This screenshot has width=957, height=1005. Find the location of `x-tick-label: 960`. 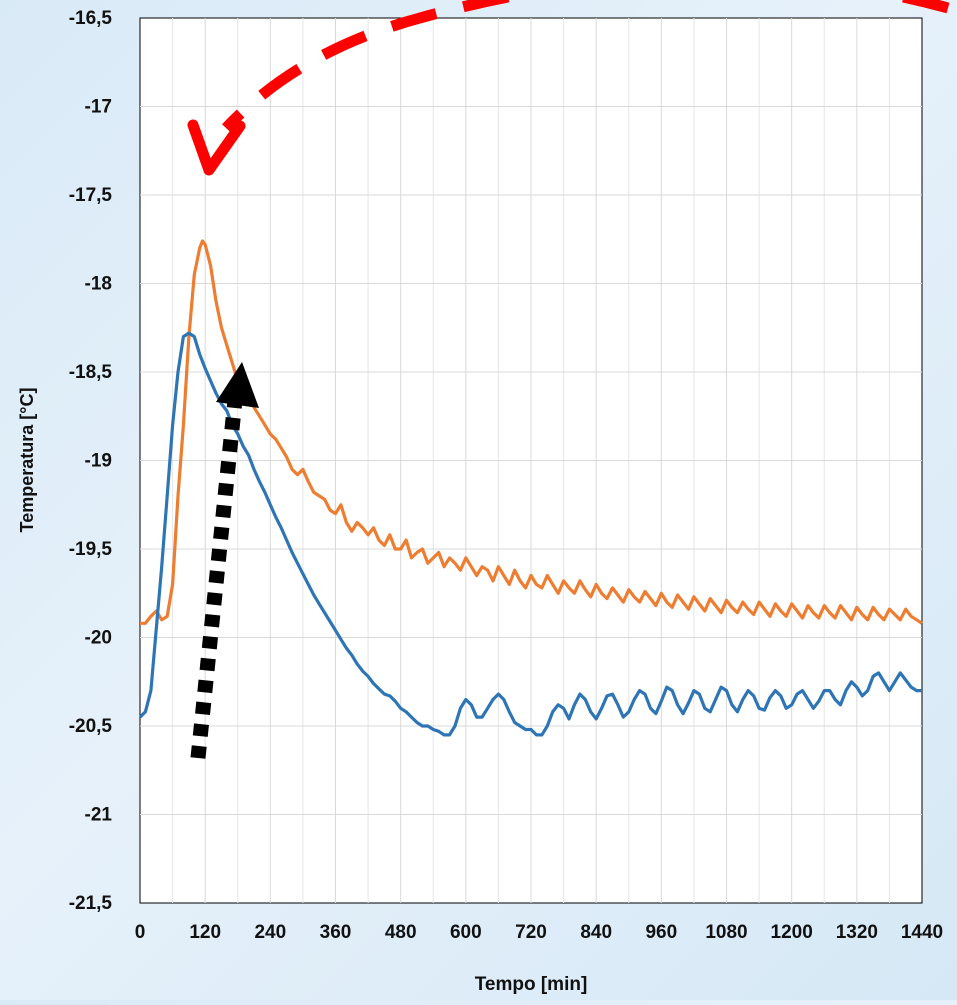

x-tick-label: 960 is located at coordinates (661, 932).